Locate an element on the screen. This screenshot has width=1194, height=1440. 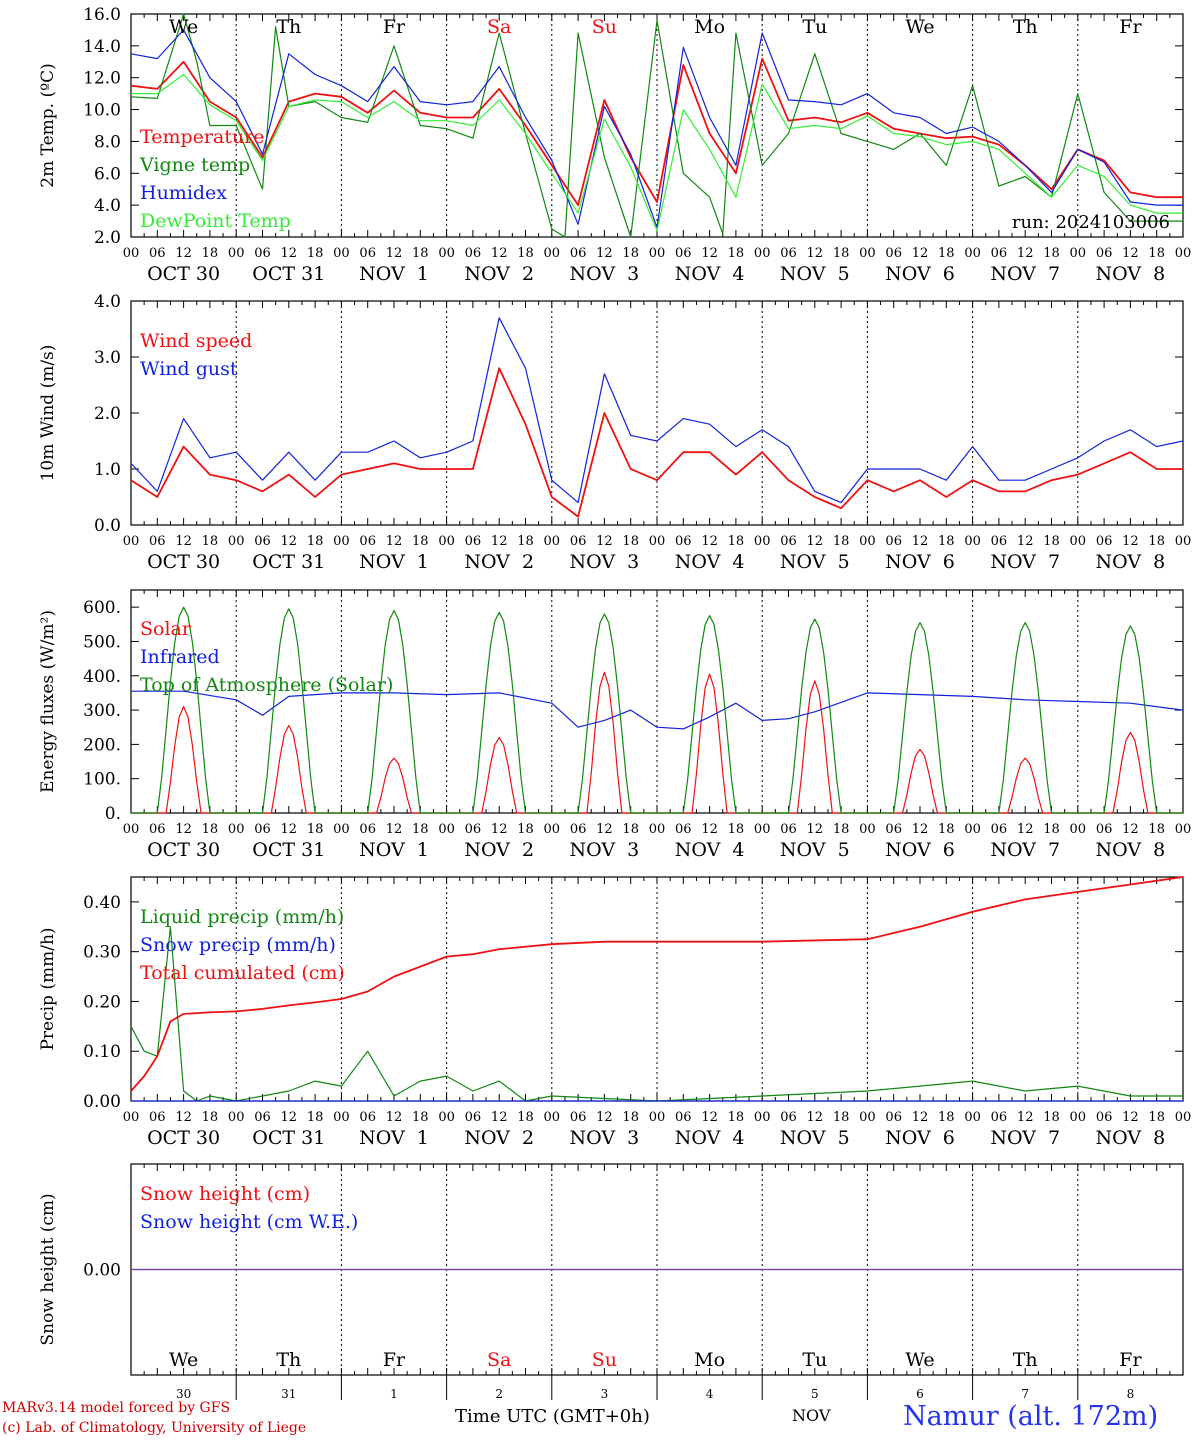
y-axis-title: 10m Wind (m/s) is located at coordinates (48, 413).